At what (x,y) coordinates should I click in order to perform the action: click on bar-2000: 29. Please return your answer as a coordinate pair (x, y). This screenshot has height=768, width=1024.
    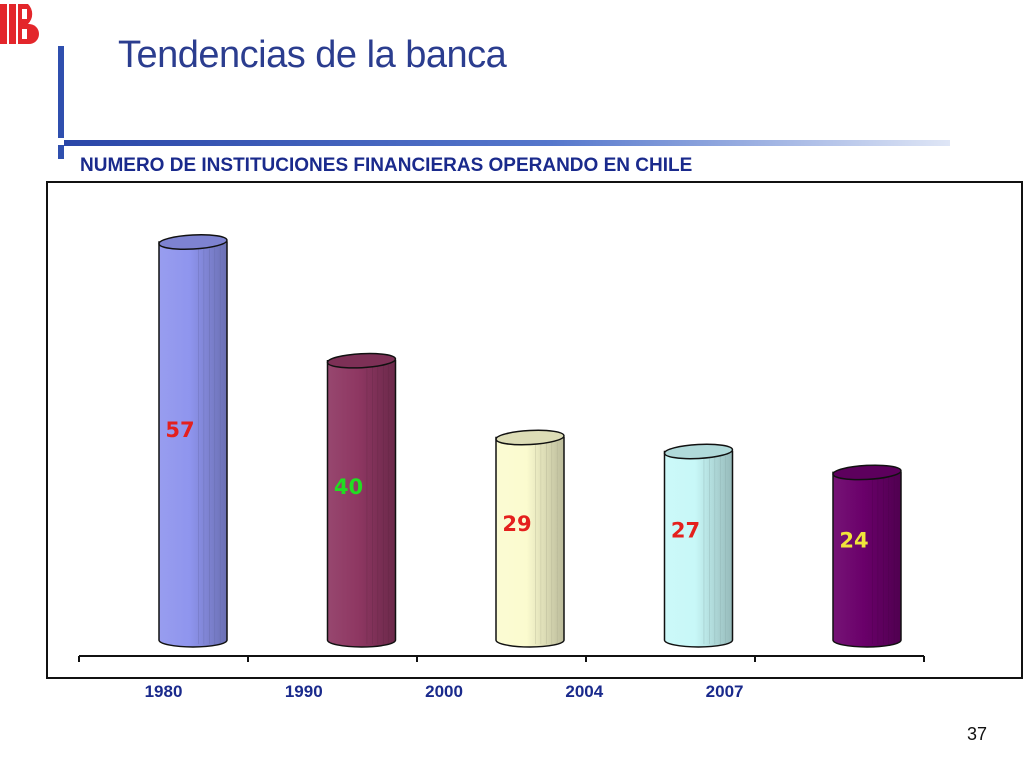
    Looking at the image, I should click on (530, 538).